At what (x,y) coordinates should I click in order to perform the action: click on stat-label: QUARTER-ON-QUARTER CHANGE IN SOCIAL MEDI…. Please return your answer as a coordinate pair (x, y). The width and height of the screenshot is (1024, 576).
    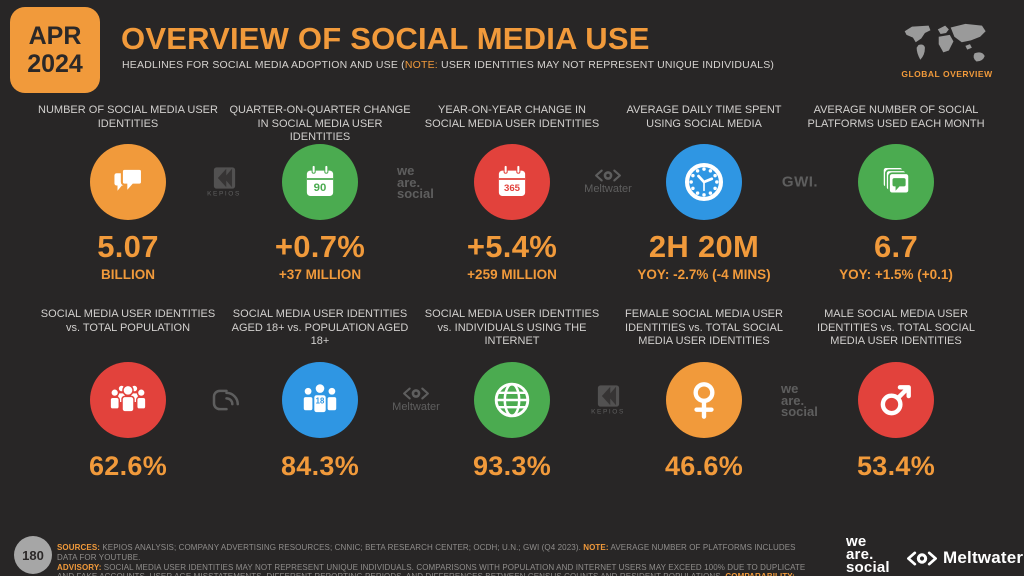
    Looking at the image, I should click on (320, 123).